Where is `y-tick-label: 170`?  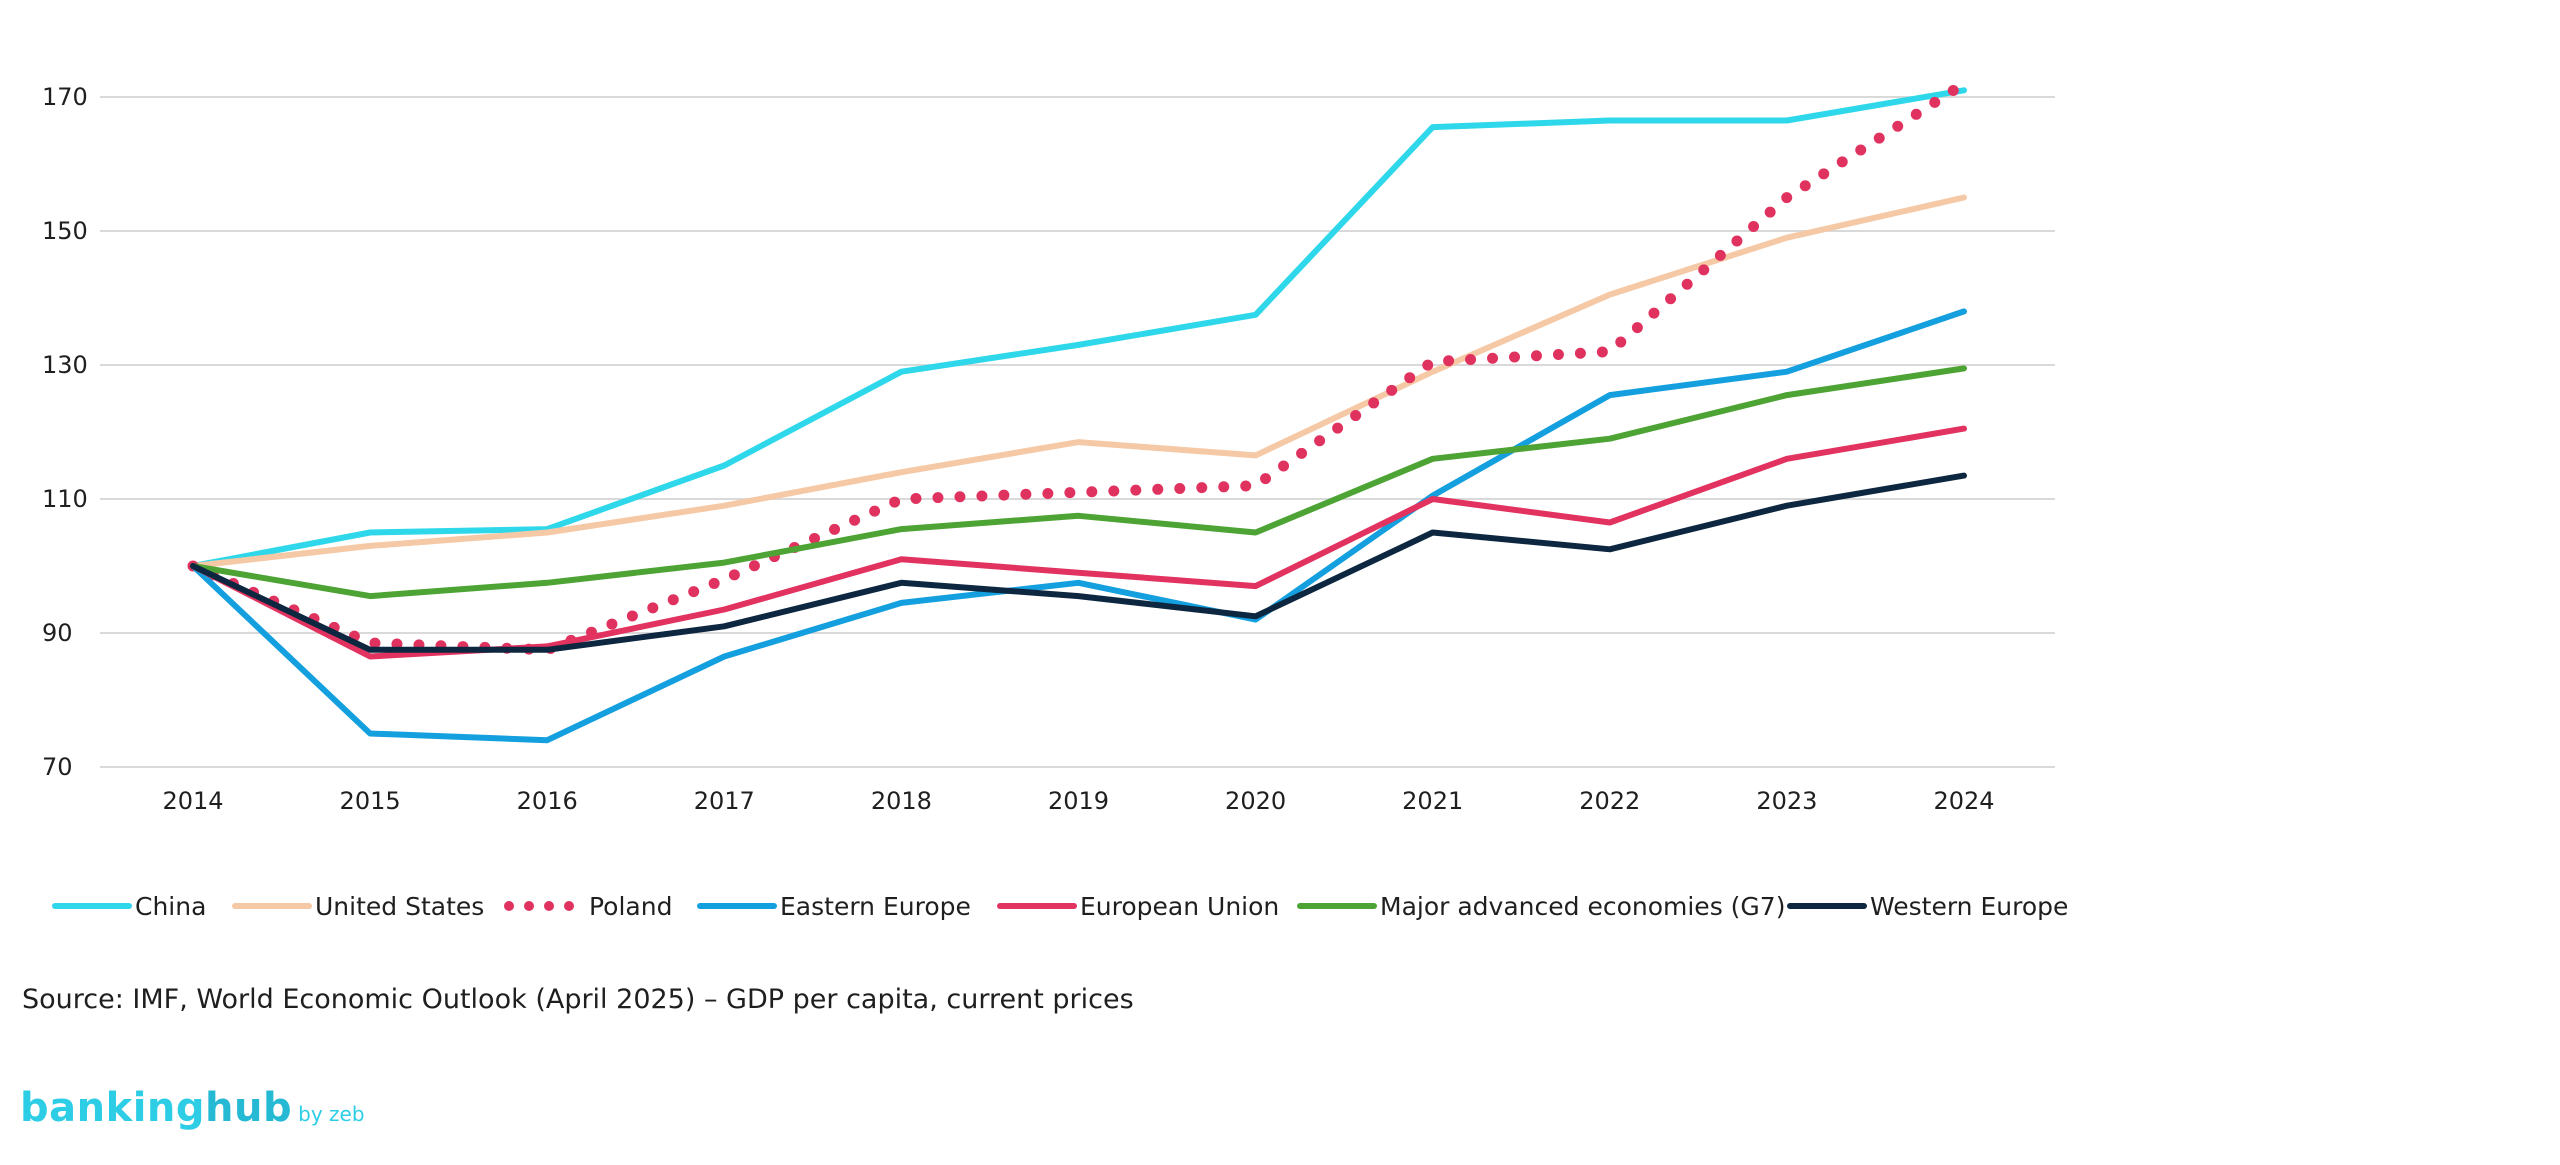 y-tick-label: 170 is located at coordinates (65, 97).